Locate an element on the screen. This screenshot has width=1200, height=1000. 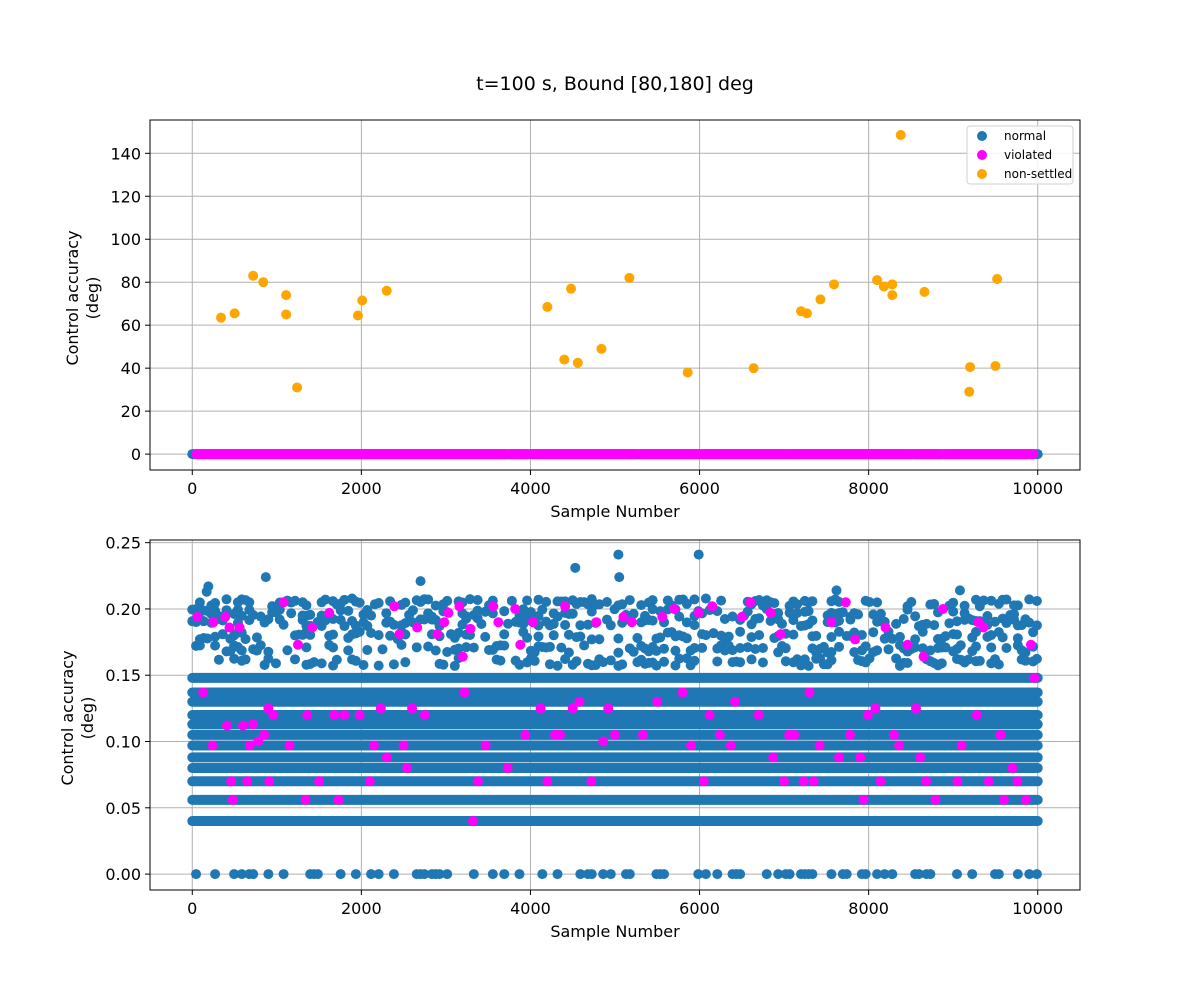
top-x-tick-label: 6000 is located at coordinates (699, 488).